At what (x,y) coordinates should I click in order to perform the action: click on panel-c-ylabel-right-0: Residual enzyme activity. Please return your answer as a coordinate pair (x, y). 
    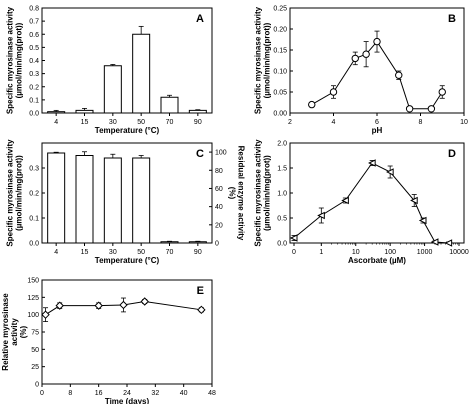
    Looking at the image, I should click on (241, 193).